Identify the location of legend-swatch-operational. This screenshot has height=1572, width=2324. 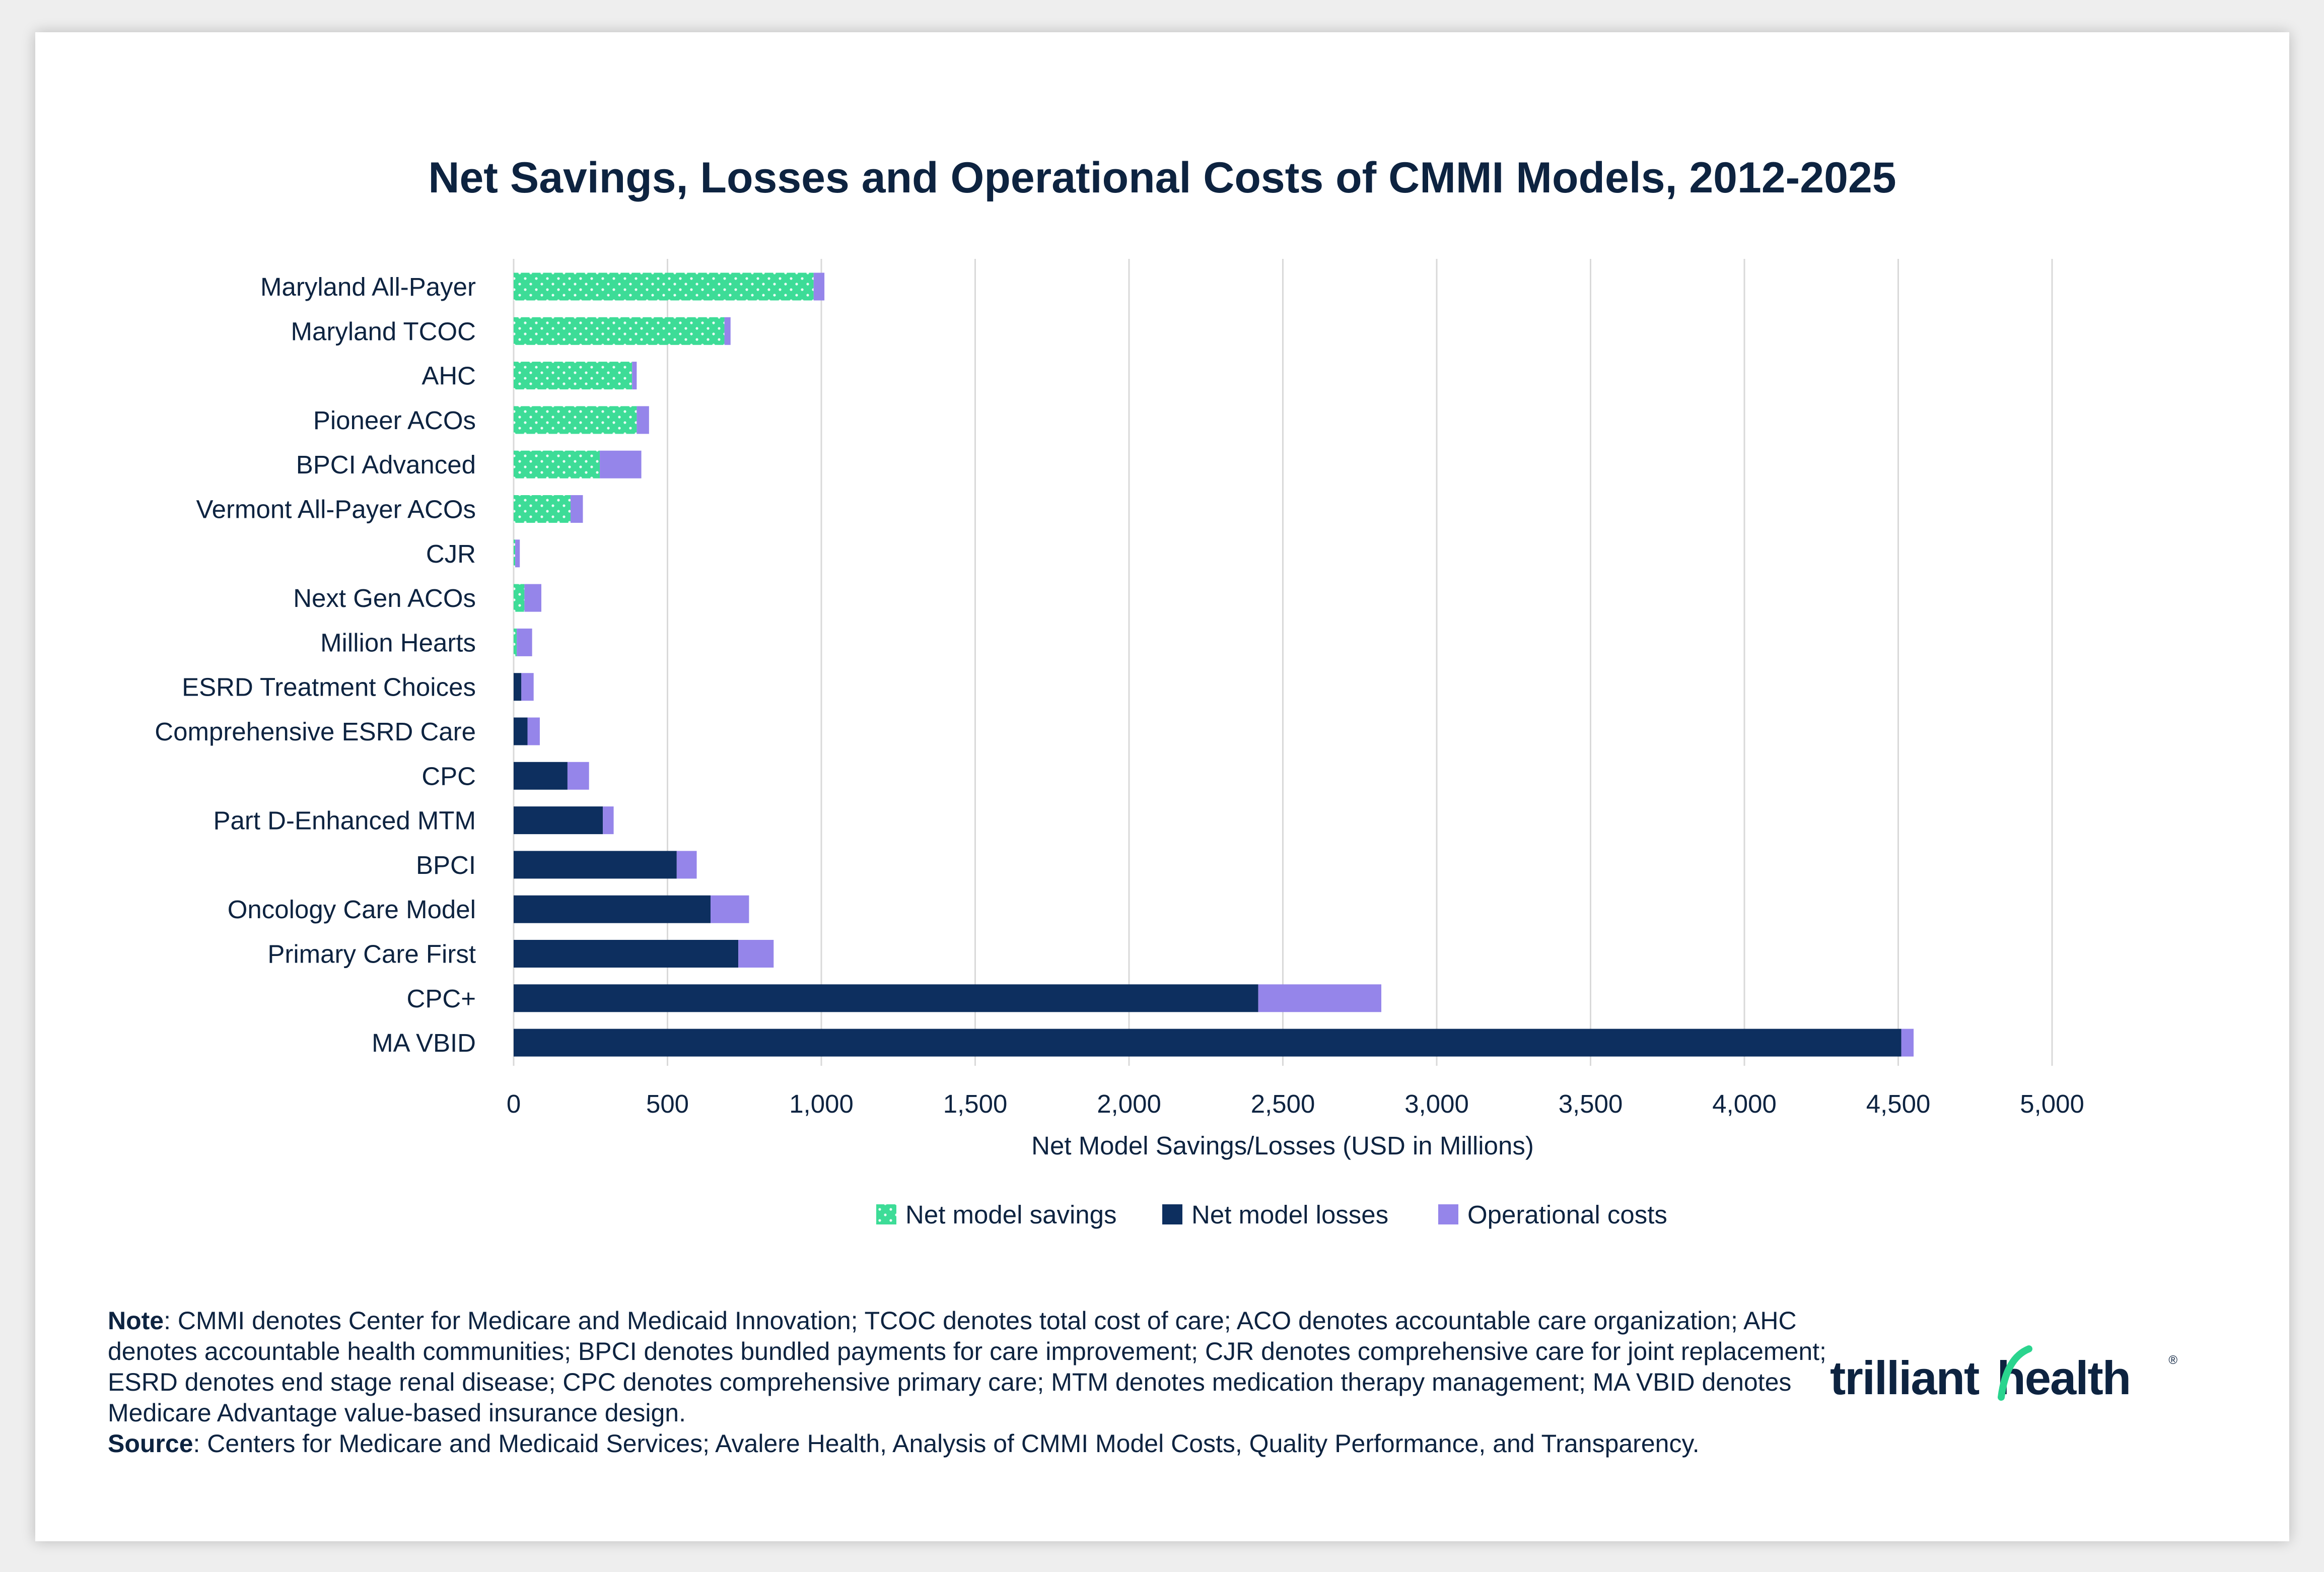
(1448, 1214).